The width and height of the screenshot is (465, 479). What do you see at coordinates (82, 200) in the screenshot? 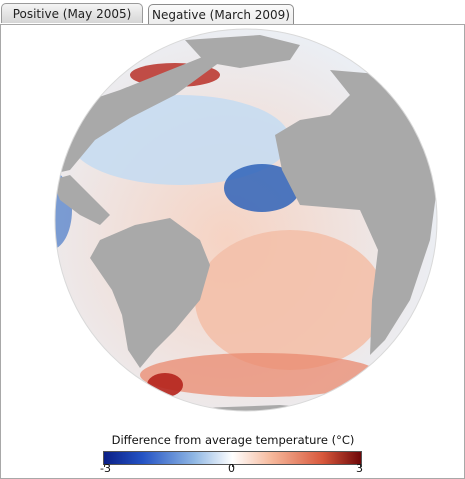
I see `central-america-land` at bounding box center [82, 200].